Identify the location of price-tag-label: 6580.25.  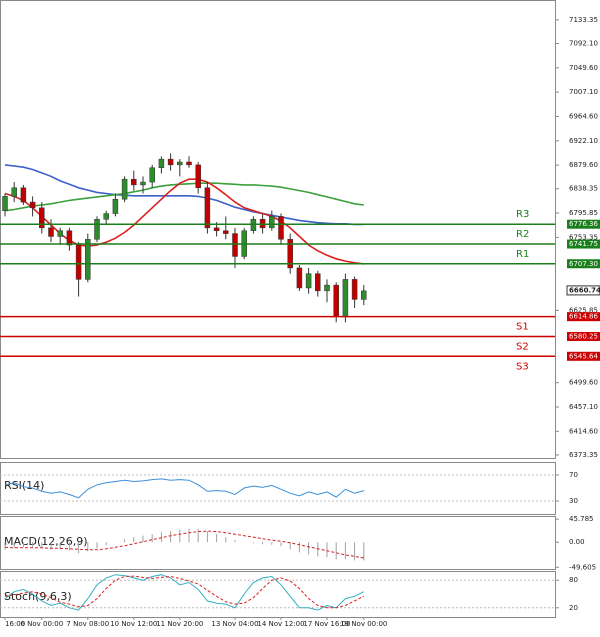
(583, 336).